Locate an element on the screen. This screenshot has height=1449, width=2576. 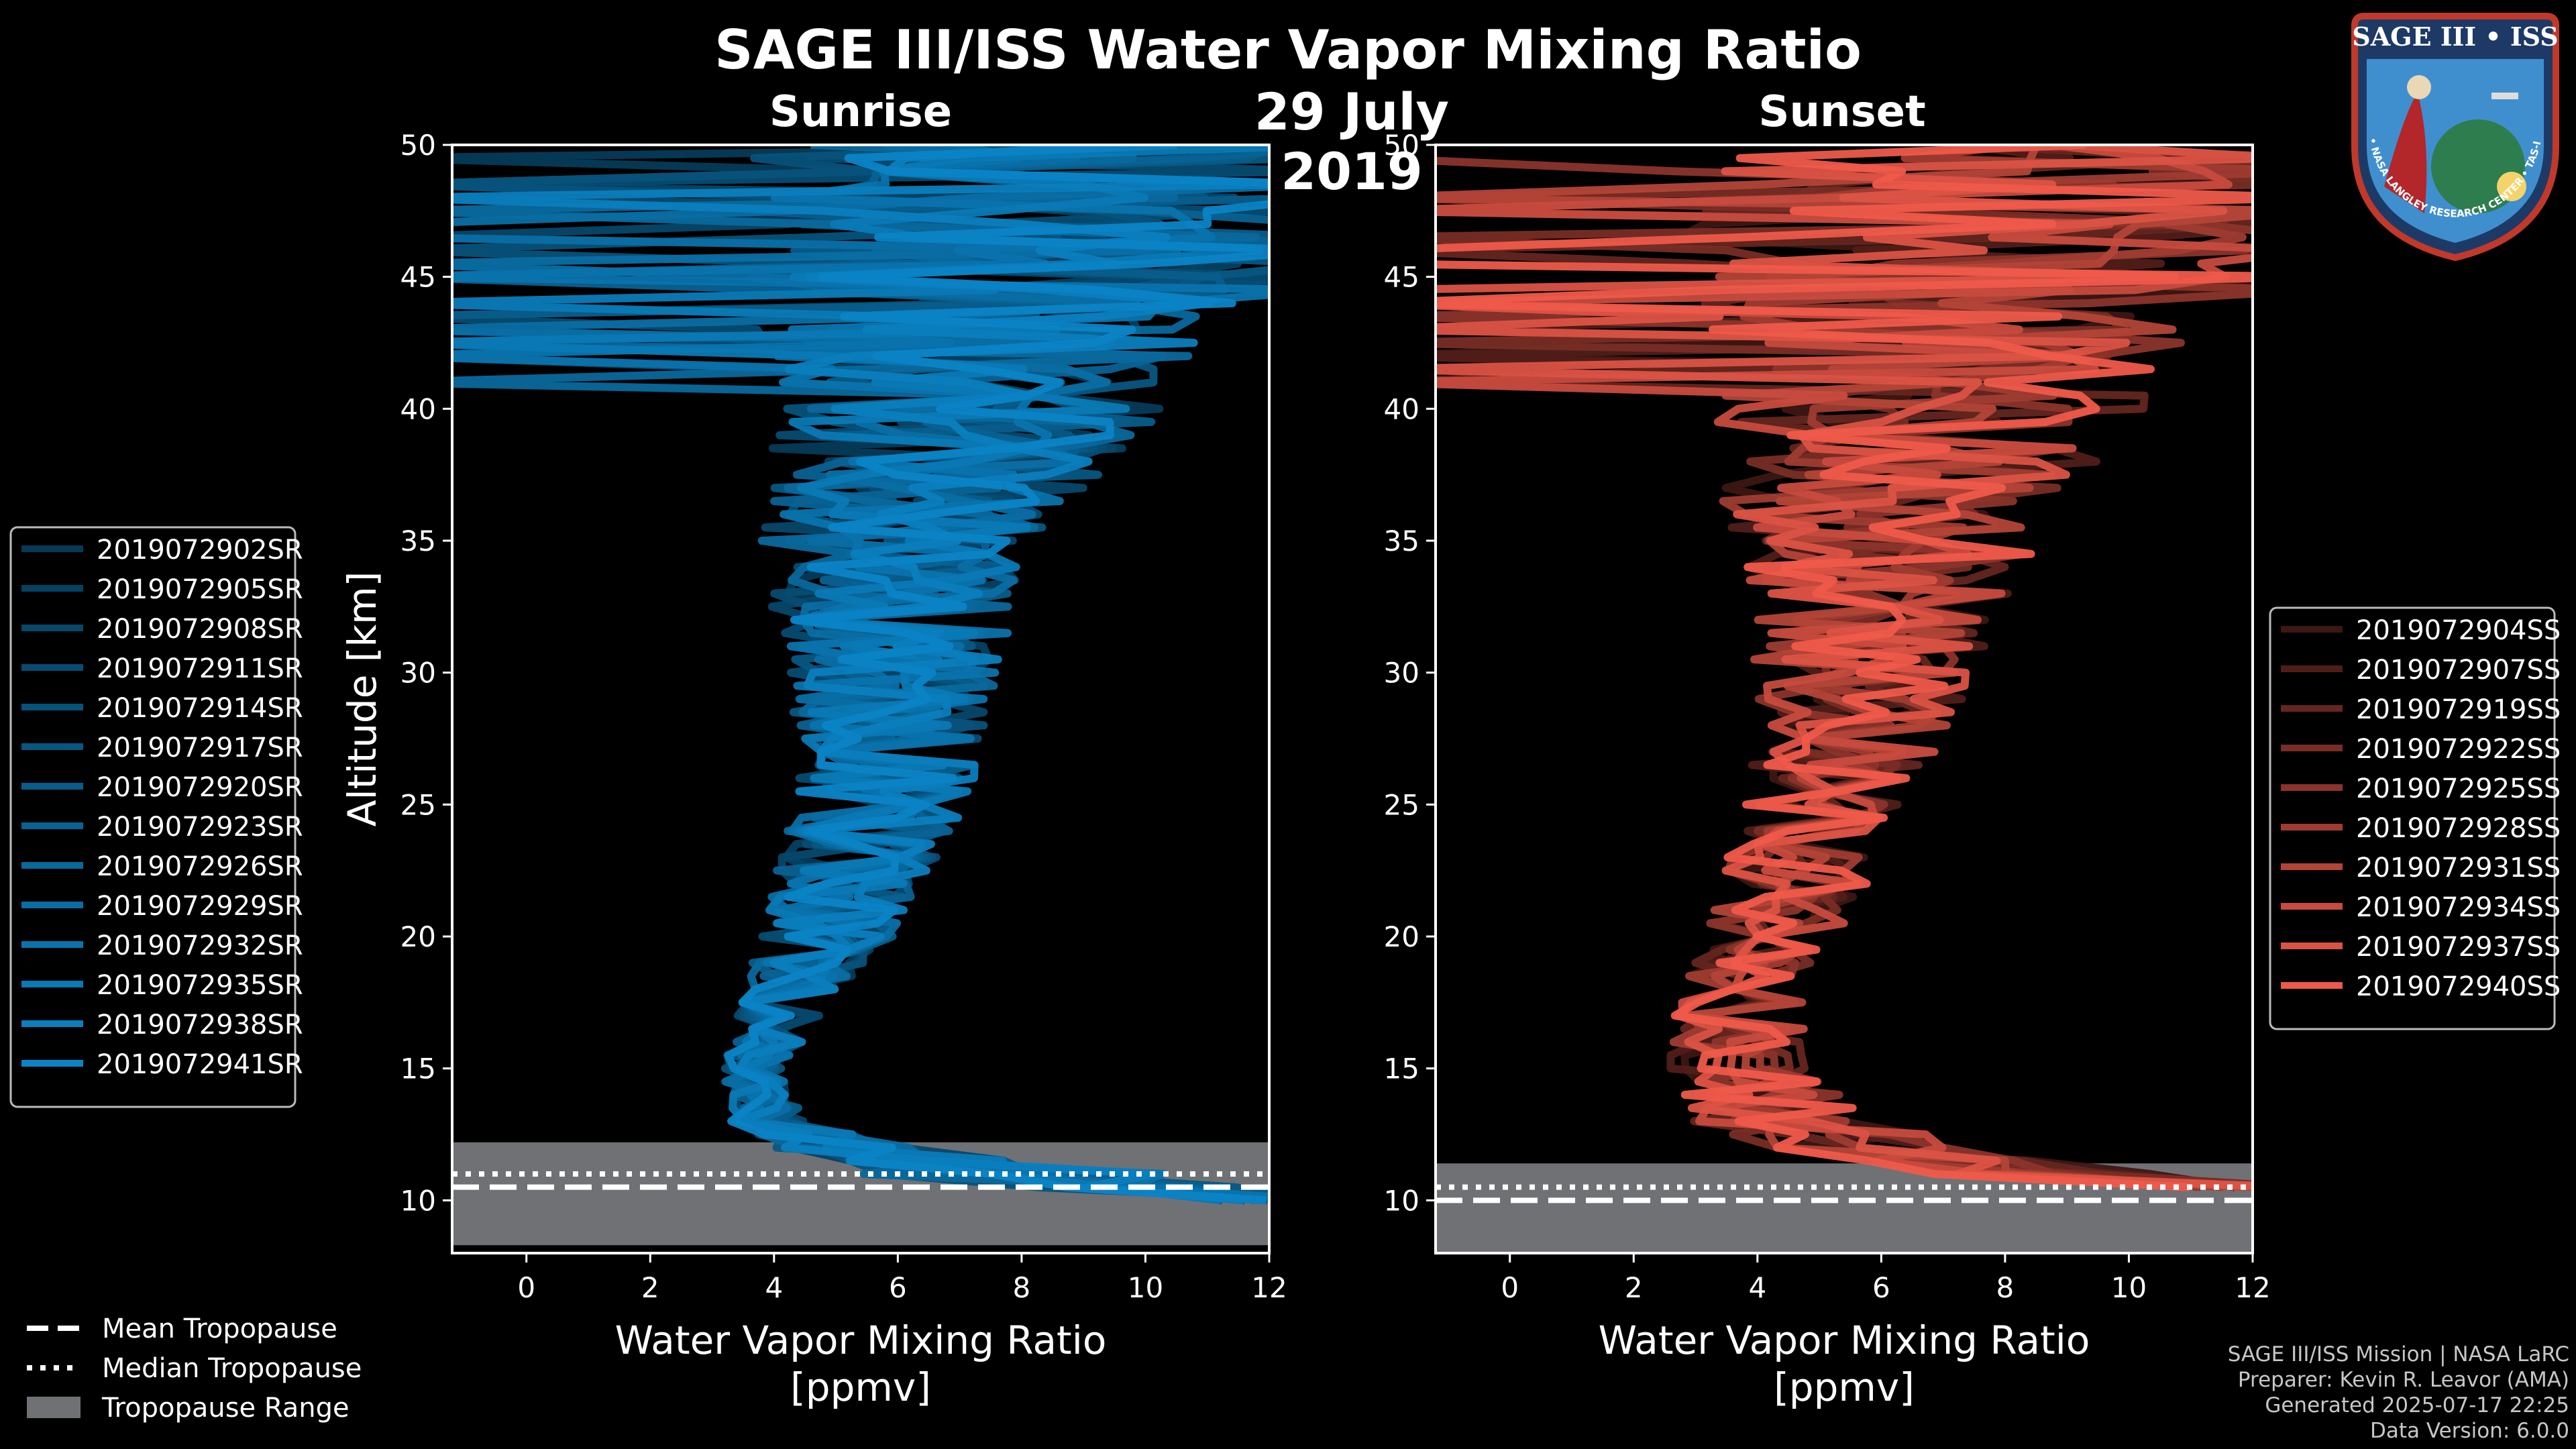
sunset-legend-label-7: 2019072934SS is located at coordinates (2458, 907).